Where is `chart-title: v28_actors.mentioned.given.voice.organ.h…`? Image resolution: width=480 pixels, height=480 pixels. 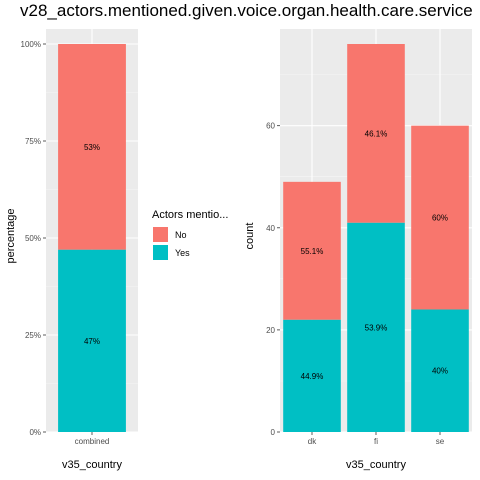 chart-title: v28_actors.mentioned.given.voice.organ.h… is located at coordinates (246, 10).